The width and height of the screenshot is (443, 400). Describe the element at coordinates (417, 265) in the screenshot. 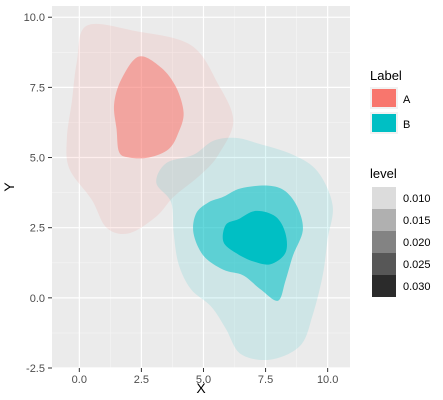

I see `legend-level-label-4: 0.025` at that location.